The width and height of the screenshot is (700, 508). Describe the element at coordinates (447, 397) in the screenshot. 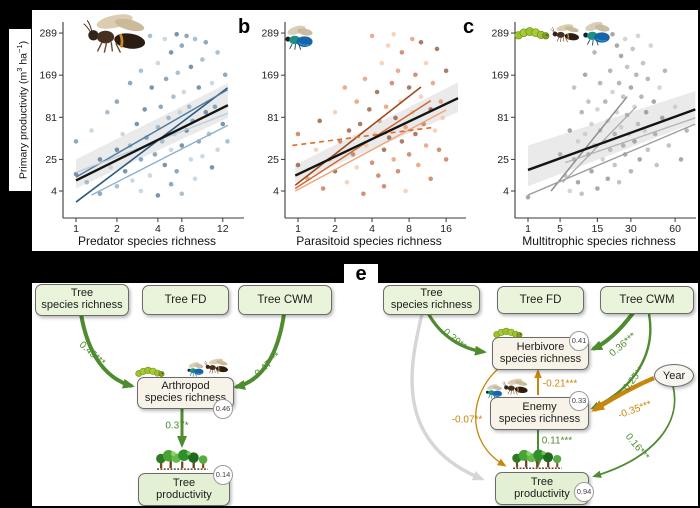

I see `arrow-tsr-to-productivity-ns` at that location.